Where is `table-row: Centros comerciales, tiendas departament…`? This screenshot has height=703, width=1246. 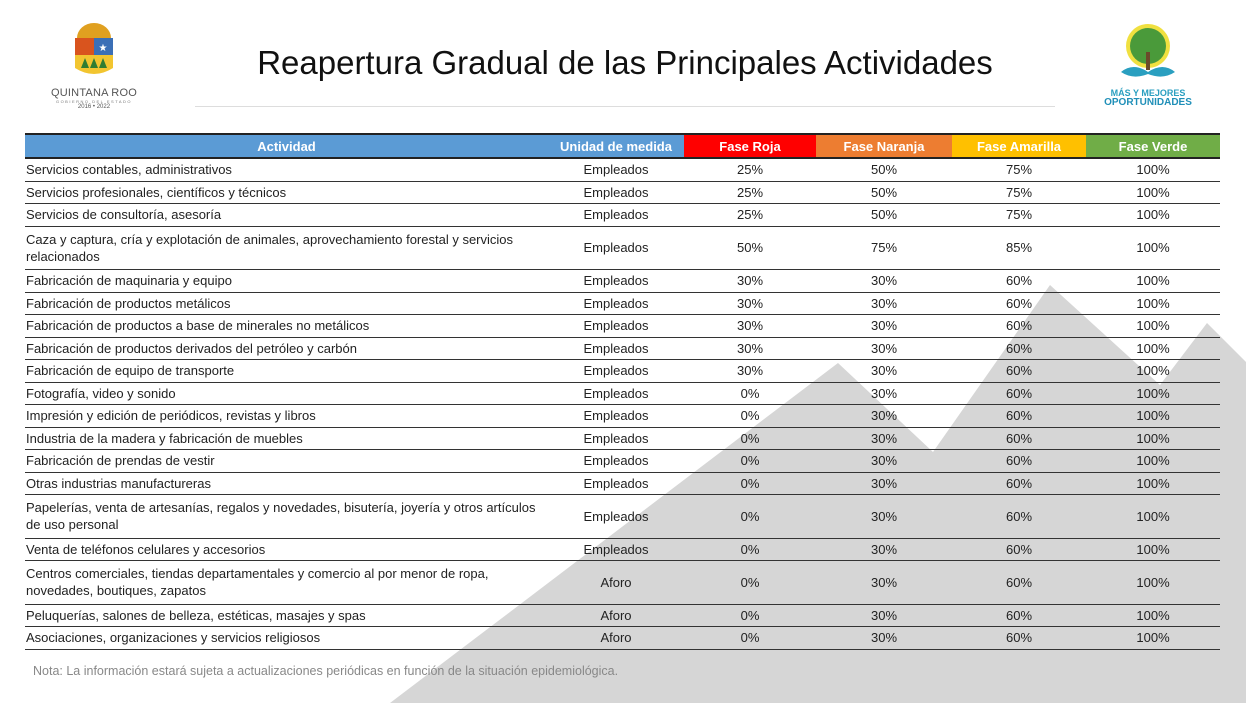
table-row: Centros comerciales, tiendas departament… is located at coordinates (622, 582).